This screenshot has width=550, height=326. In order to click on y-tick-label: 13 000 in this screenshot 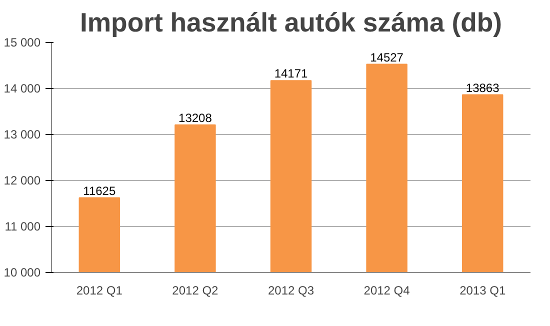, I will do `click(22, 135)`.